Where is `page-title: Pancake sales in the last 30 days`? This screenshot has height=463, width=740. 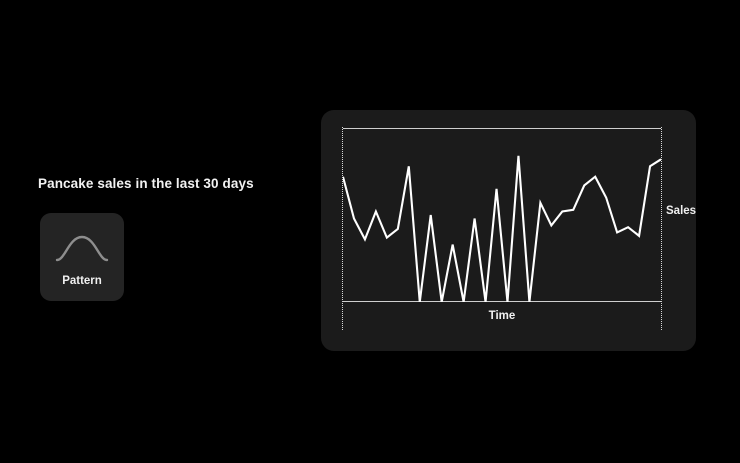
page-title: Pancake sales in the last 30 days is located at coordinates (146, 183).